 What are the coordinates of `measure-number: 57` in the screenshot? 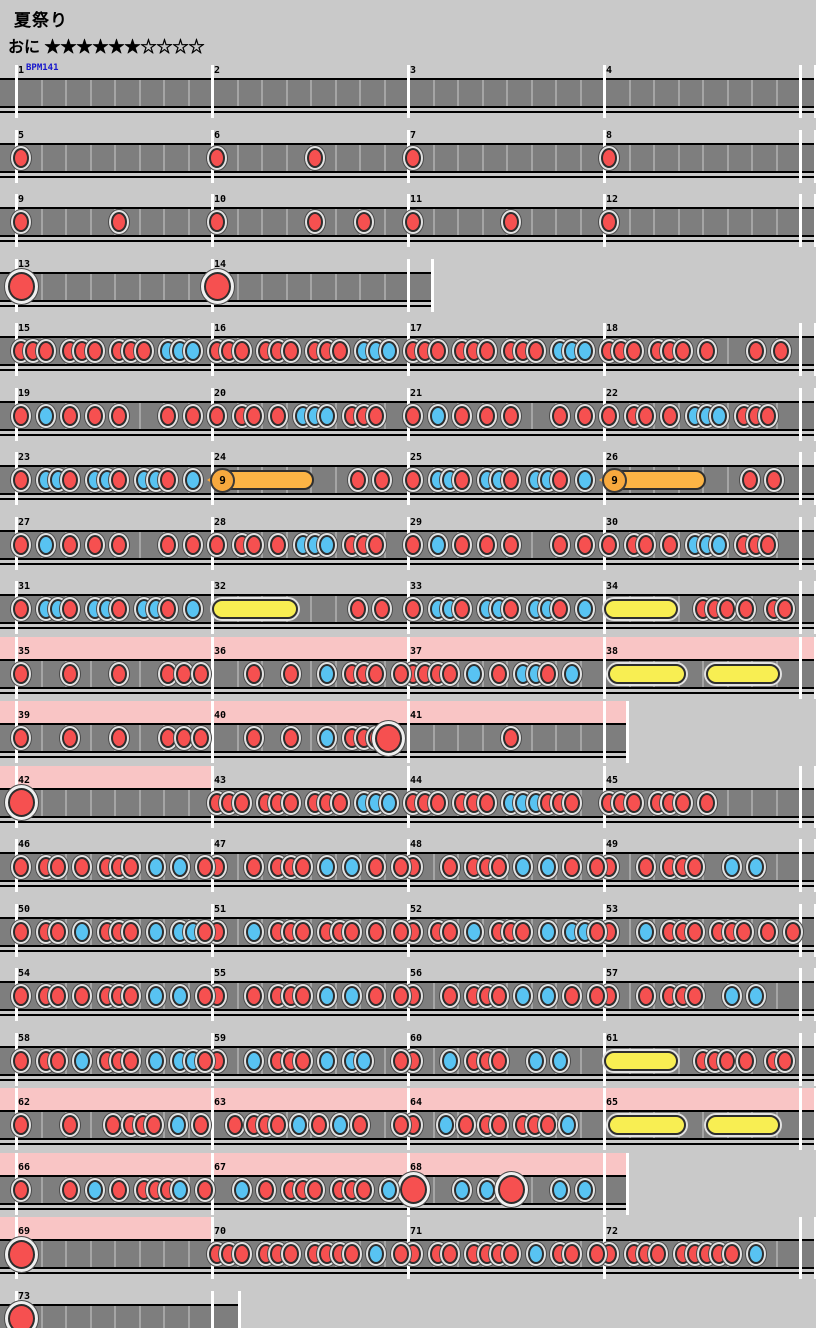 It's located at (612, 973).